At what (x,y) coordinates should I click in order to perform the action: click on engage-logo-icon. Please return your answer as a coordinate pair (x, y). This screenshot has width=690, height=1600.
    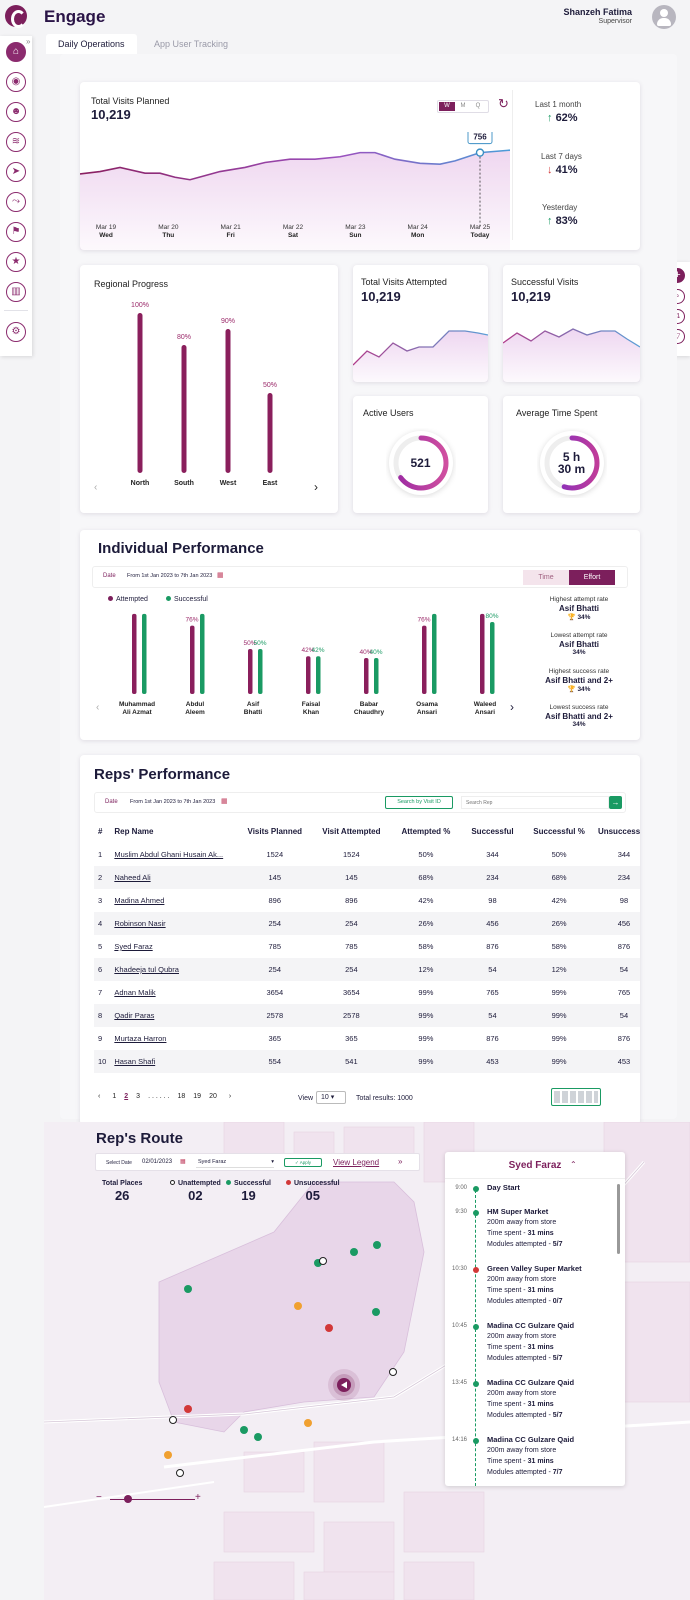
    Looking at the image, I should click on (16, 16).